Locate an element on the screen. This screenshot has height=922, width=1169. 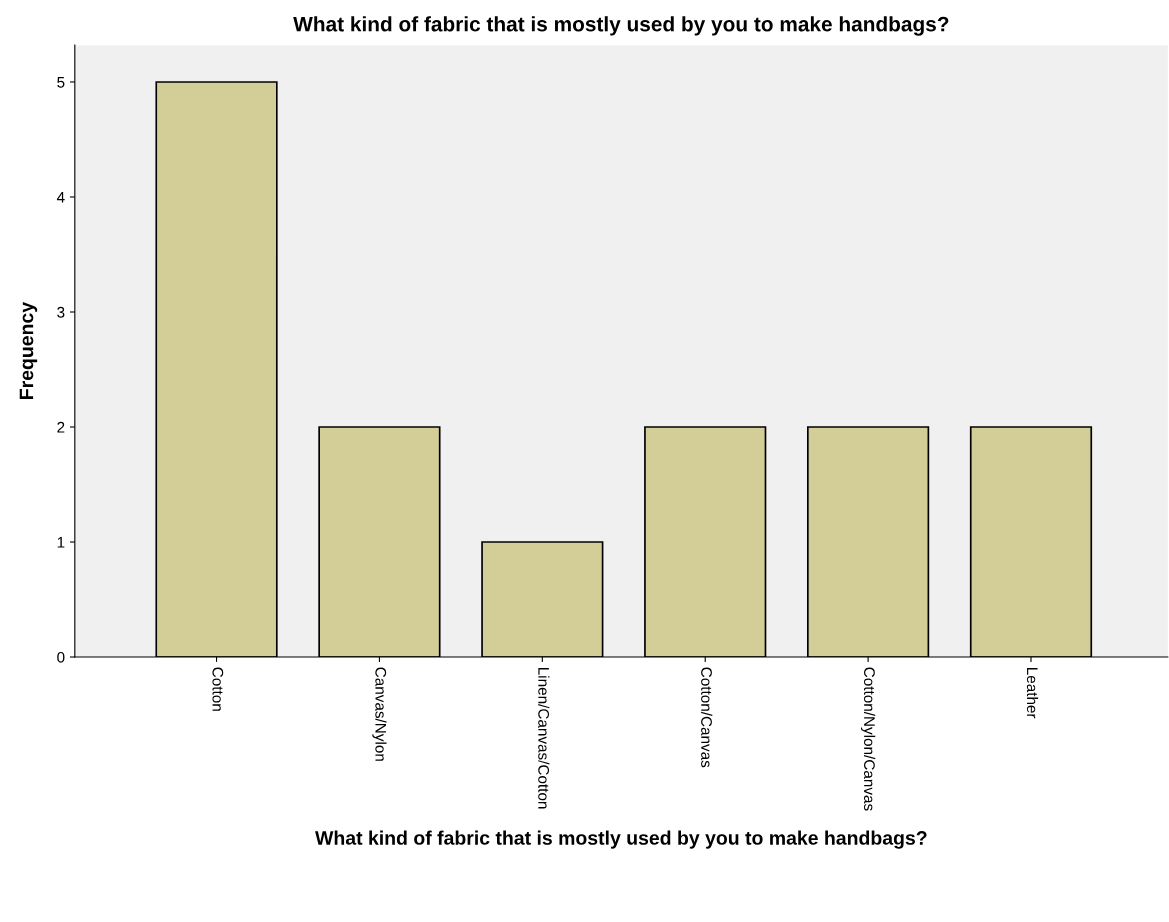
y-tick-label: 3 is located at coordinates (61, 312).